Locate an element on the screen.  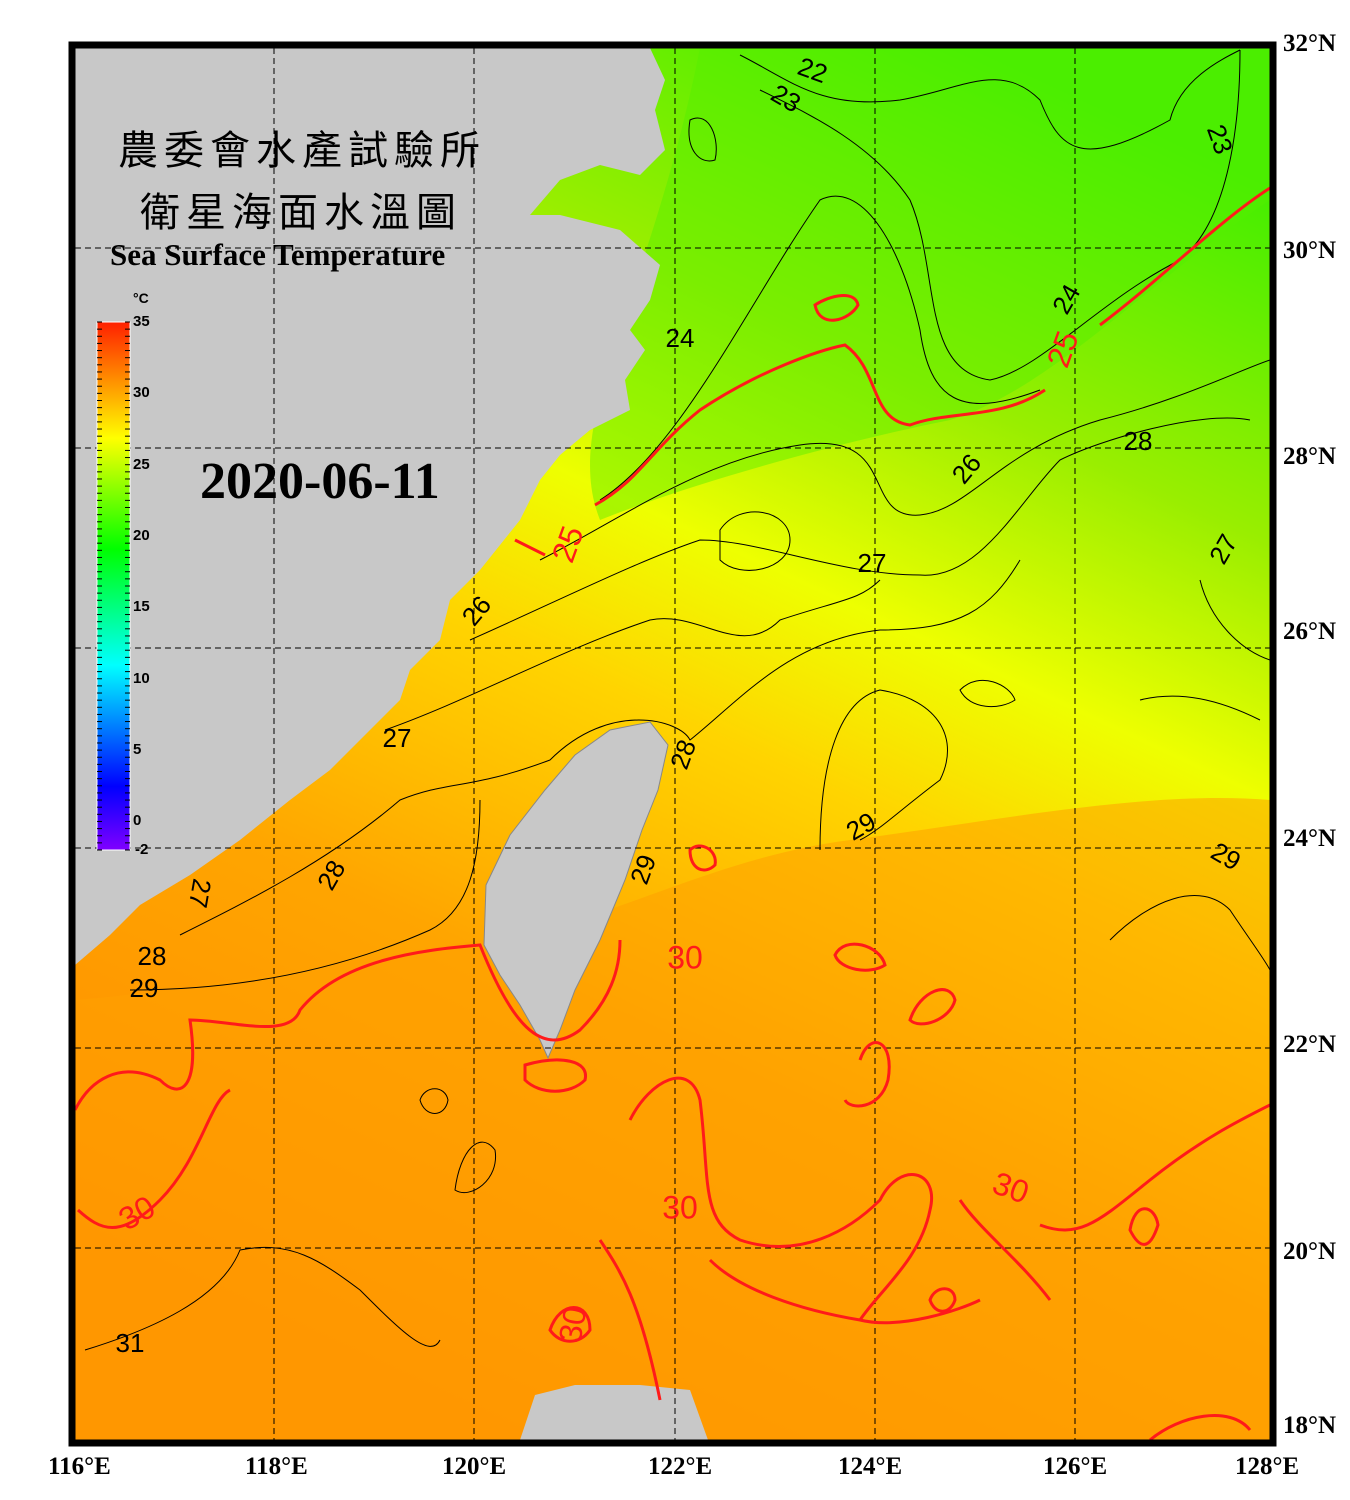
colorbar-tick-label: 20 is located at coordinates (141, 536).